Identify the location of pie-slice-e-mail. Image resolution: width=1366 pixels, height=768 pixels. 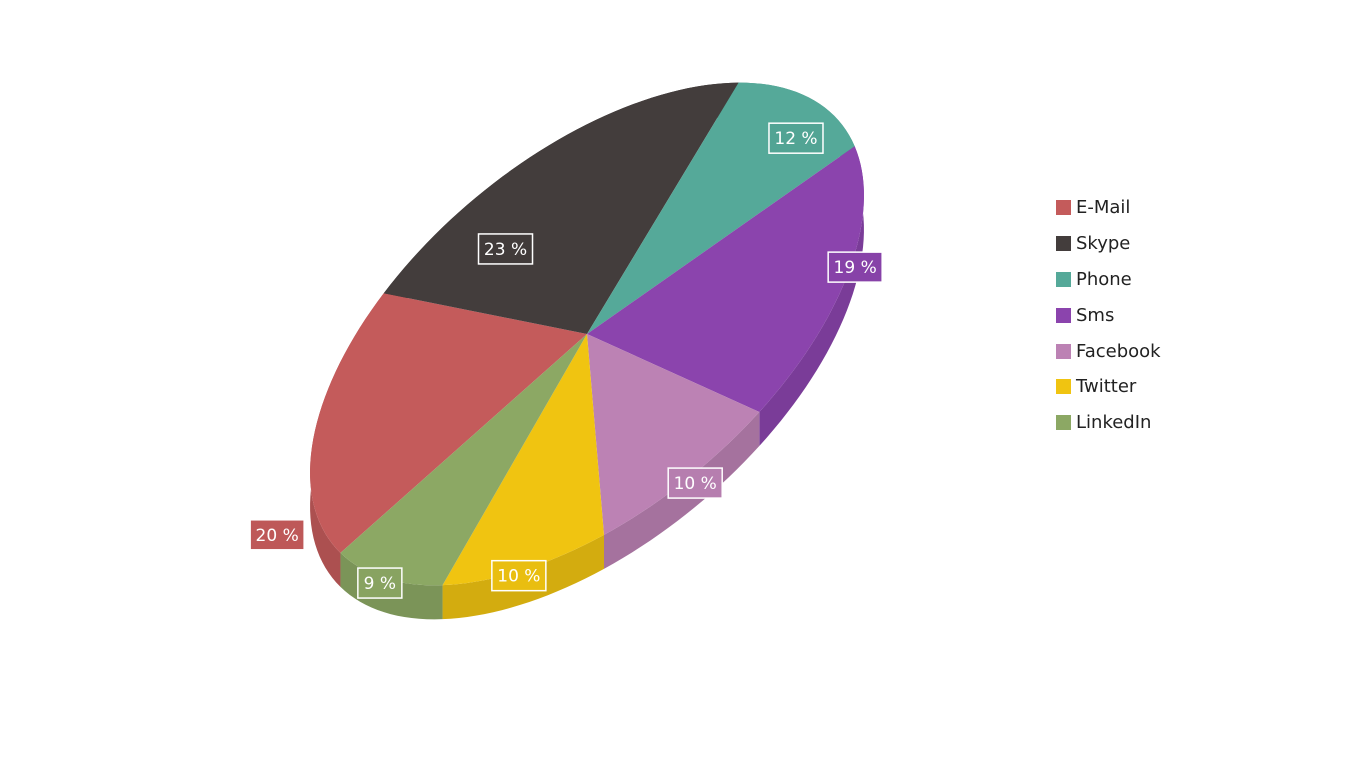
(448, 423).